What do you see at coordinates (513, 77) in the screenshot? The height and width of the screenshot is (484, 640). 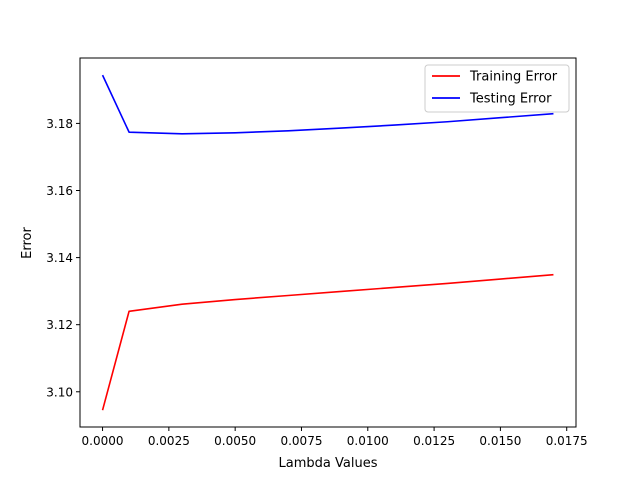 I see `legend-label-training-error: Training Error` at bounding box center [513, 77].